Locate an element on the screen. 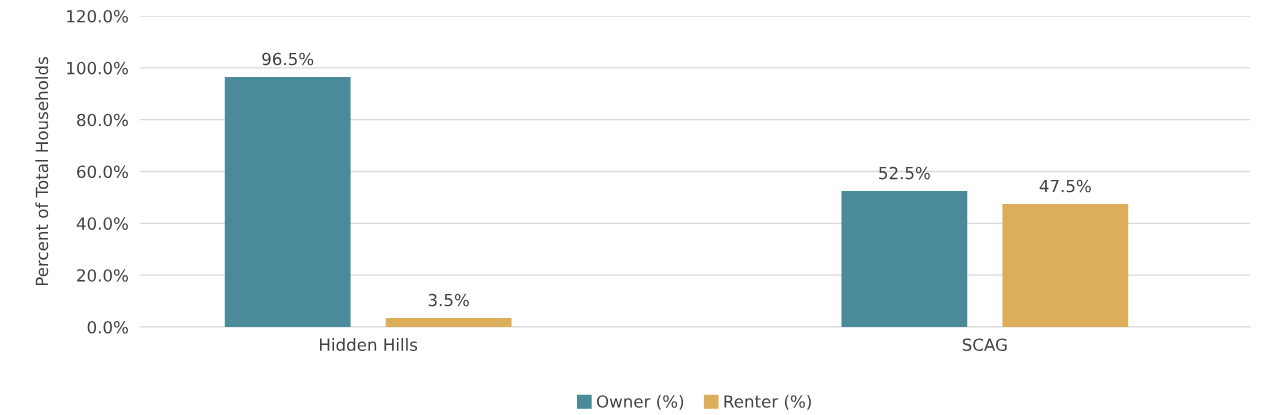 Image resolution: width=1268 pixels, height=415 pixels. legend-label: Renter (%) is located at coordinates (767, 402).